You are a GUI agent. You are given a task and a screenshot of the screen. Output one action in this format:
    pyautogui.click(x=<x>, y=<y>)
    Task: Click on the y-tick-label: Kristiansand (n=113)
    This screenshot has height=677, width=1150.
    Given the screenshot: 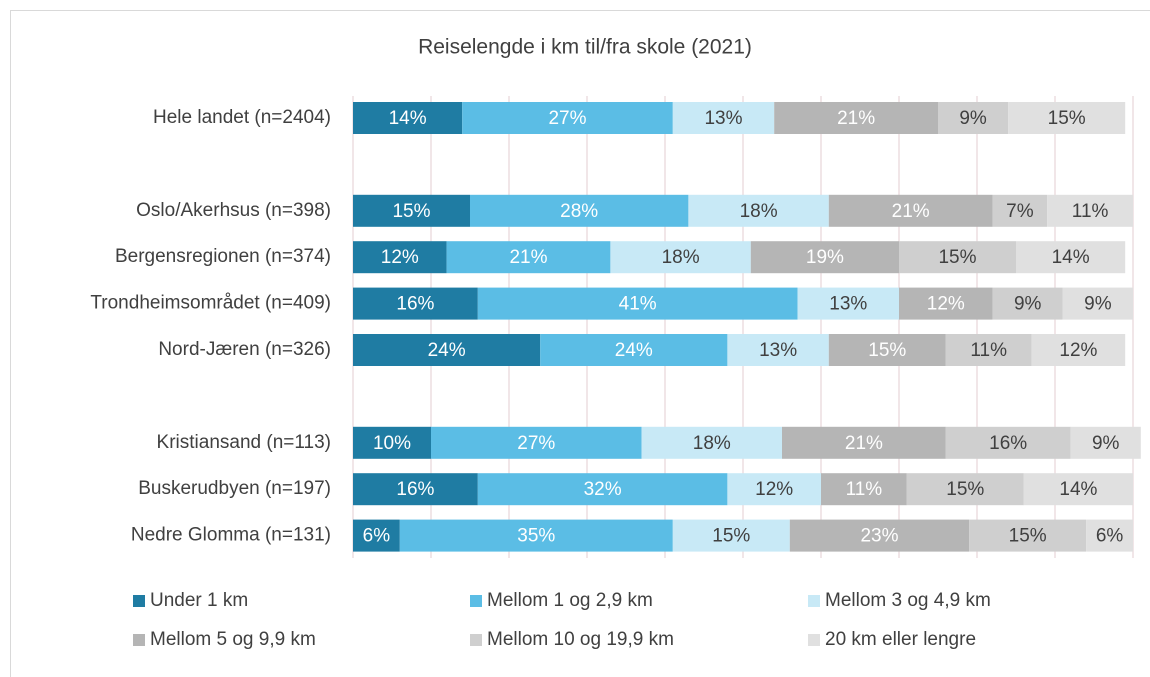 What is the action you would take?
    pyautogui.click(x=244, y=442)
    